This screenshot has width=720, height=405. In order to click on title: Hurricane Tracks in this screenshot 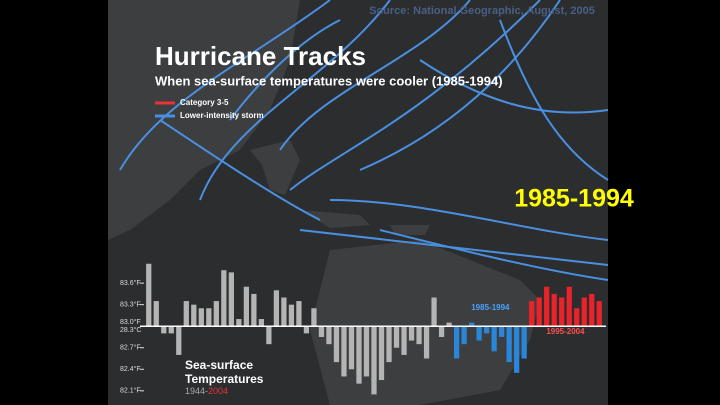, I will do `click(260, 56)`.